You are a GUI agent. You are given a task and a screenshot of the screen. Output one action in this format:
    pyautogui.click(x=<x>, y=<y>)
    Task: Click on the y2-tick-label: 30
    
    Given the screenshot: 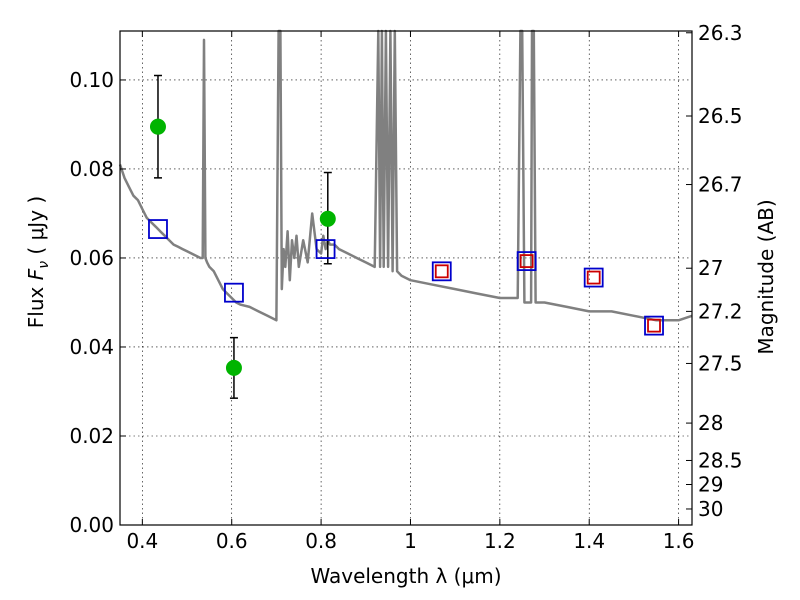 What is the action you would take?
    pyautogui.click(x=710, y=509)
    